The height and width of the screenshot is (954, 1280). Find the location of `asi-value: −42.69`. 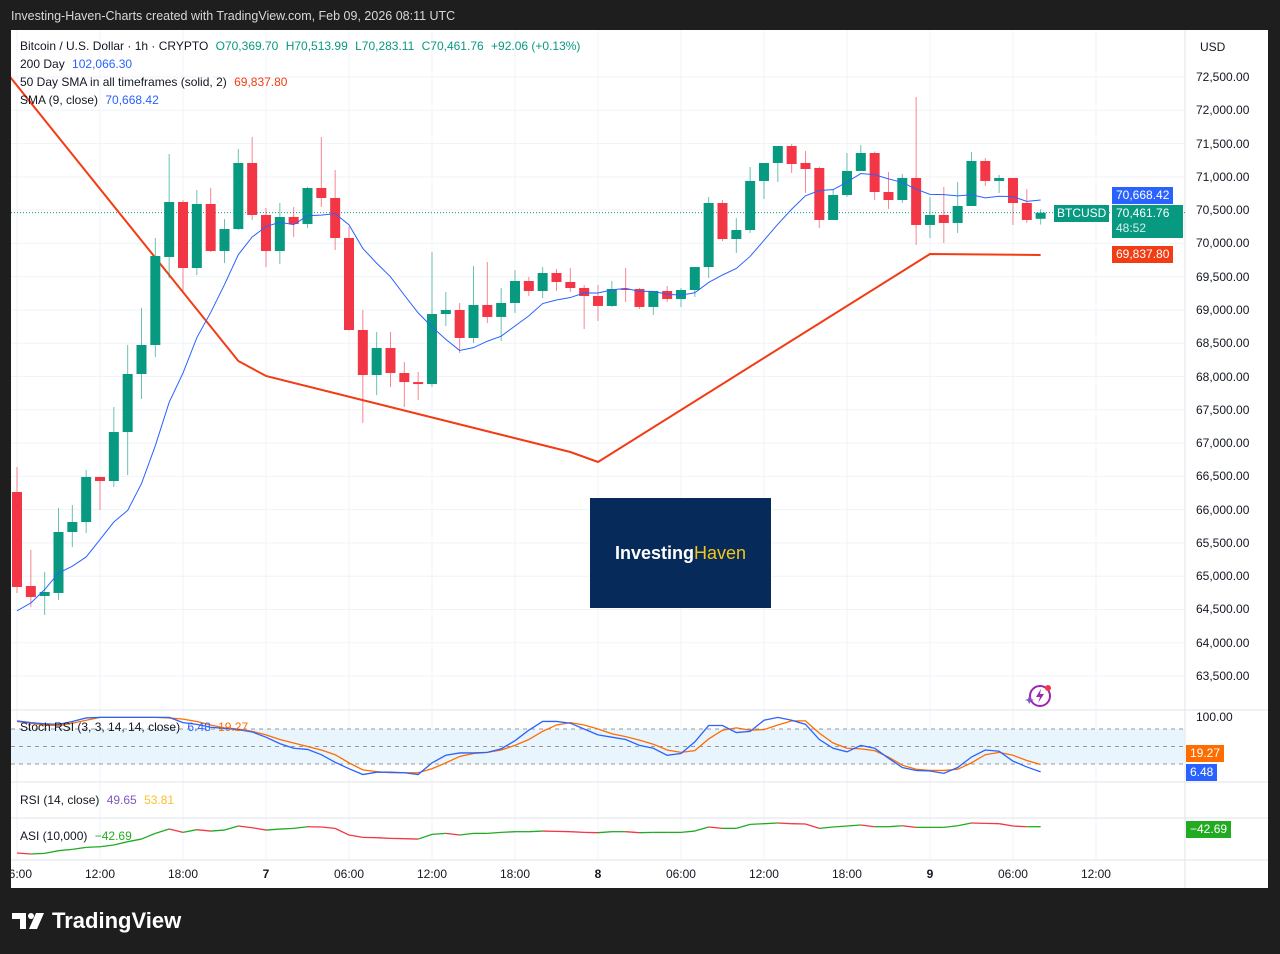

asi-value: −42.69 is located at coordinates (113, 836).